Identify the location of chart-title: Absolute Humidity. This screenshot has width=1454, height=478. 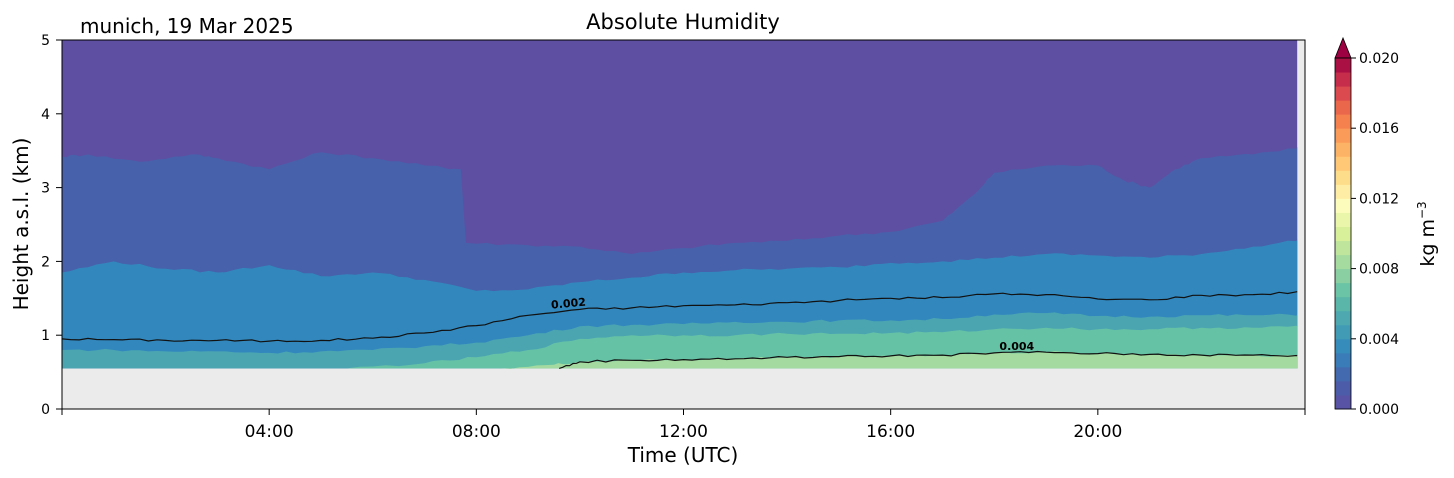
(683, 22).